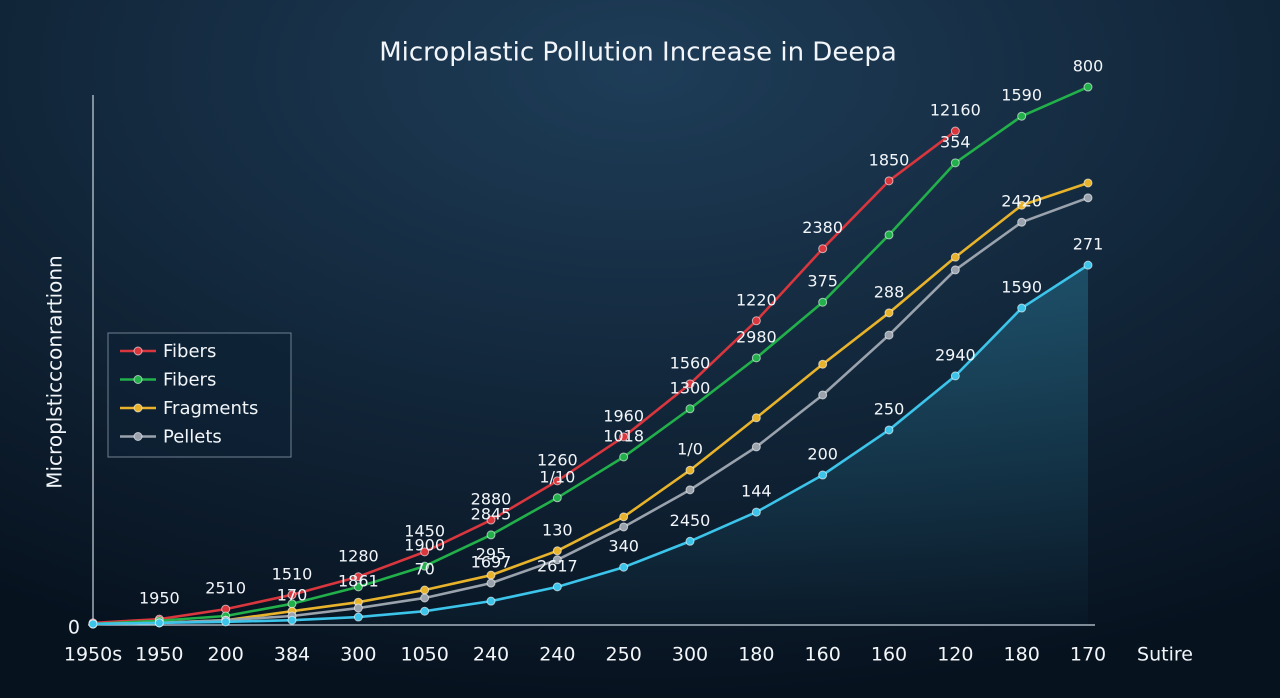  What do you see at coordinates (889, 159) in the screenshot?
I see `point-label: 1850` at bounding box center [889, 159].